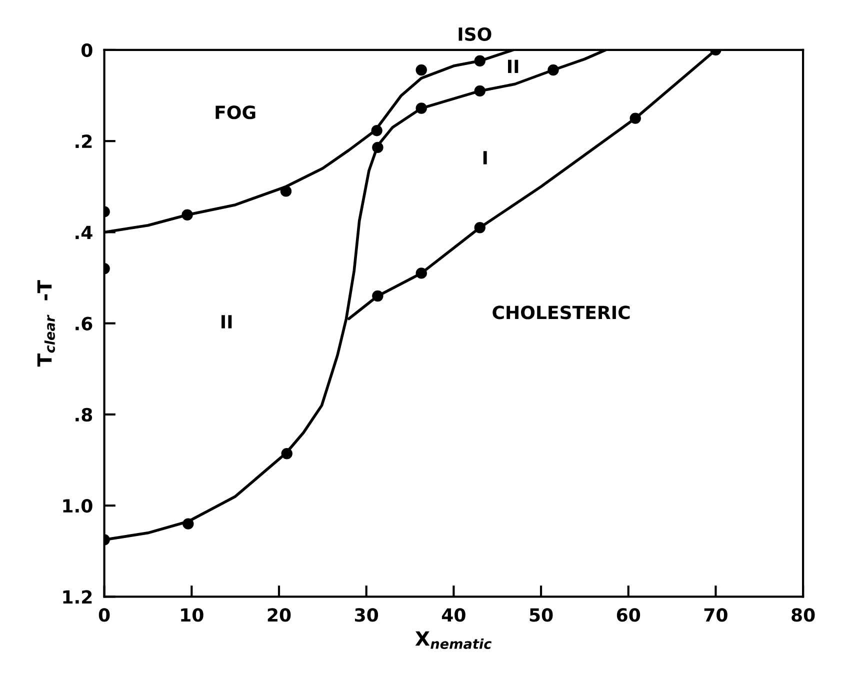  Describe the element at coordinates (454, 615) in the screenshot. I see `x-tick-label: 40` at that location.